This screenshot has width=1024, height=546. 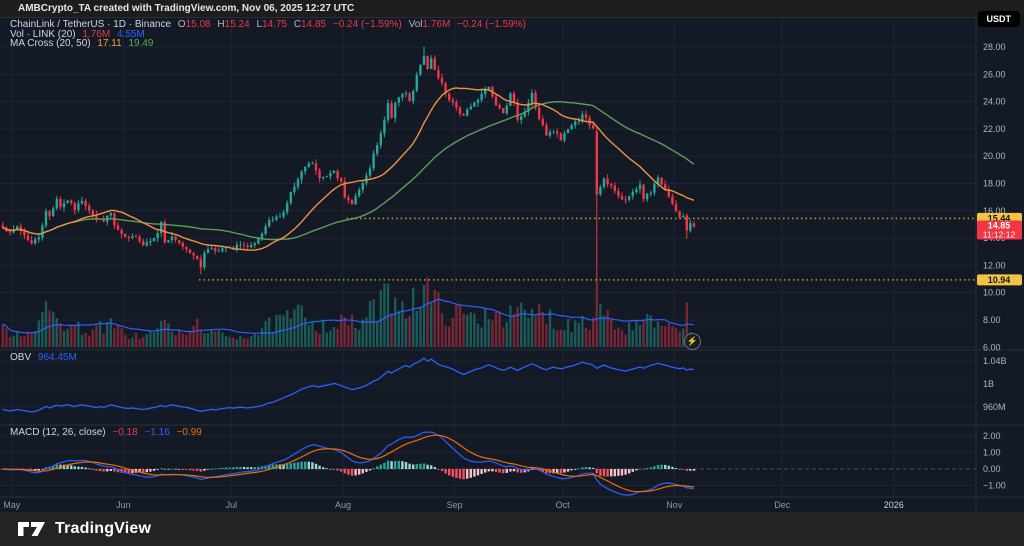 What do you see at coordinates (998, 19) in the screenshot?
I see `currency-toggle-button: USDT` at bounding box center [998, 19].